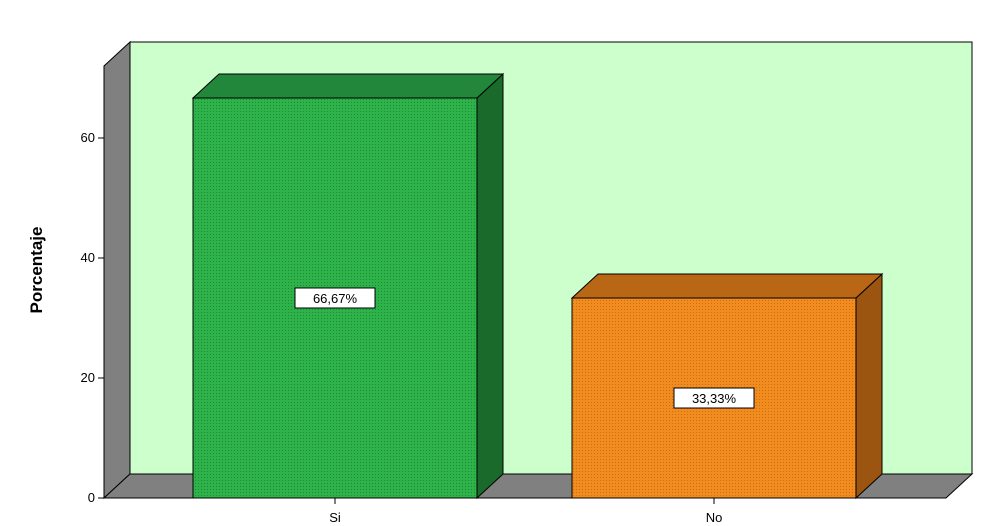 Image resolution: width=994 pixels, height=526 pixels. Describe the element at coordinates (92, 317) in the screenshot. I see `y-axis-ticks: 0 20 40 60` at that location.